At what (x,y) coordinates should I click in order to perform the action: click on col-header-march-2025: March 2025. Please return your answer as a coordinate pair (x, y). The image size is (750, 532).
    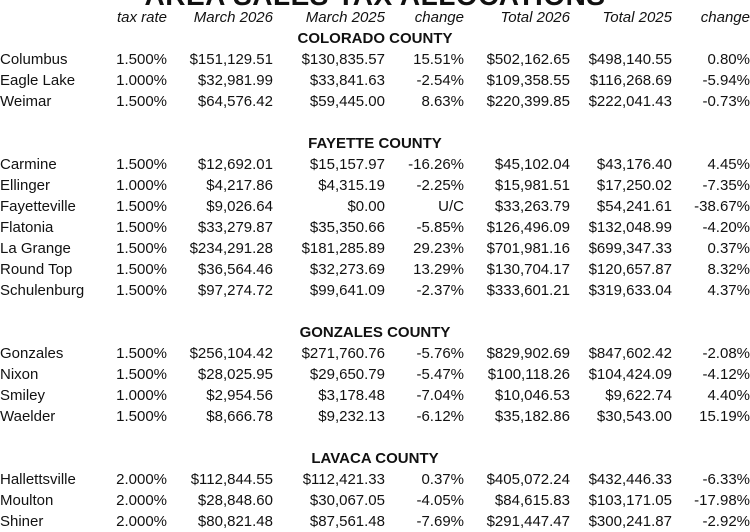
    Looking at the image, I should click on (345, 17).